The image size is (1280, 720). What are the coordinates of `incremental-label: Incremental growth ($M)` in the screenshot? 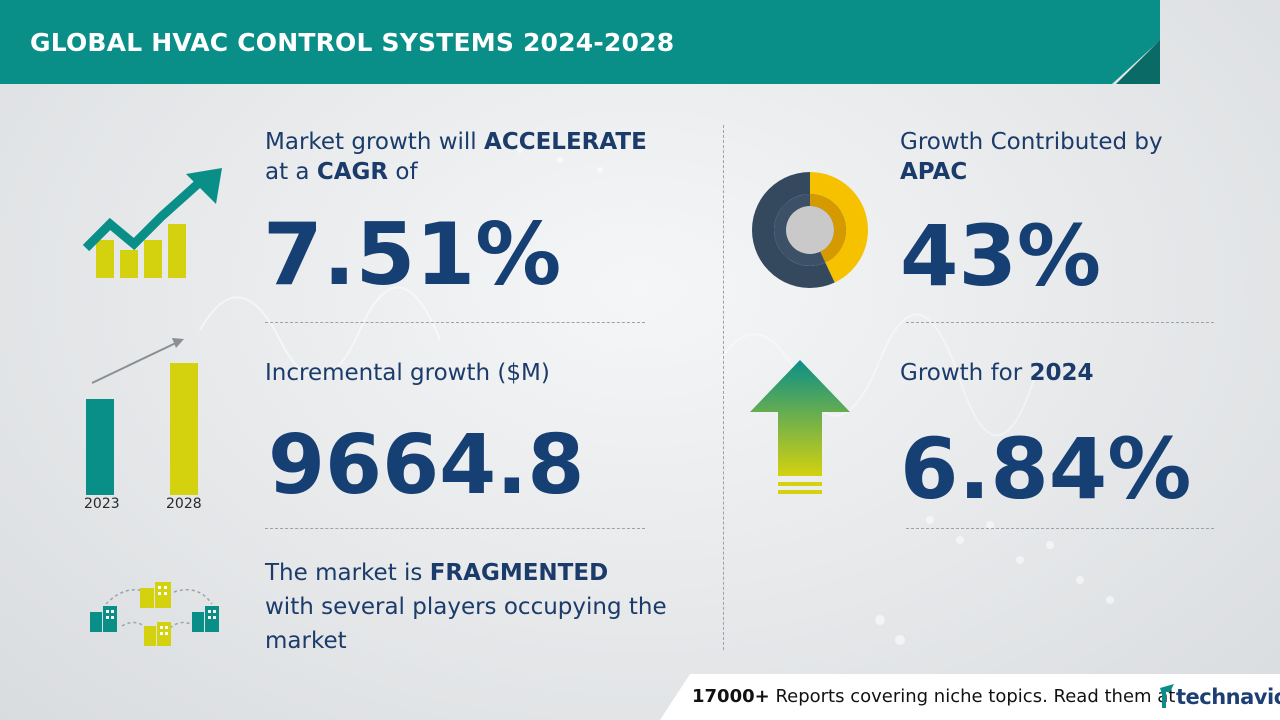 It's located at (407, 373).